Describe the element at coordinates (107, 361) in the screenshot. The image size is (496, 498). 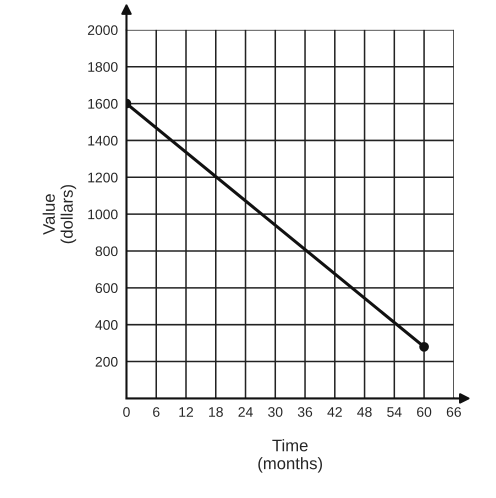
I see `y-tick-label: 200` at that location.